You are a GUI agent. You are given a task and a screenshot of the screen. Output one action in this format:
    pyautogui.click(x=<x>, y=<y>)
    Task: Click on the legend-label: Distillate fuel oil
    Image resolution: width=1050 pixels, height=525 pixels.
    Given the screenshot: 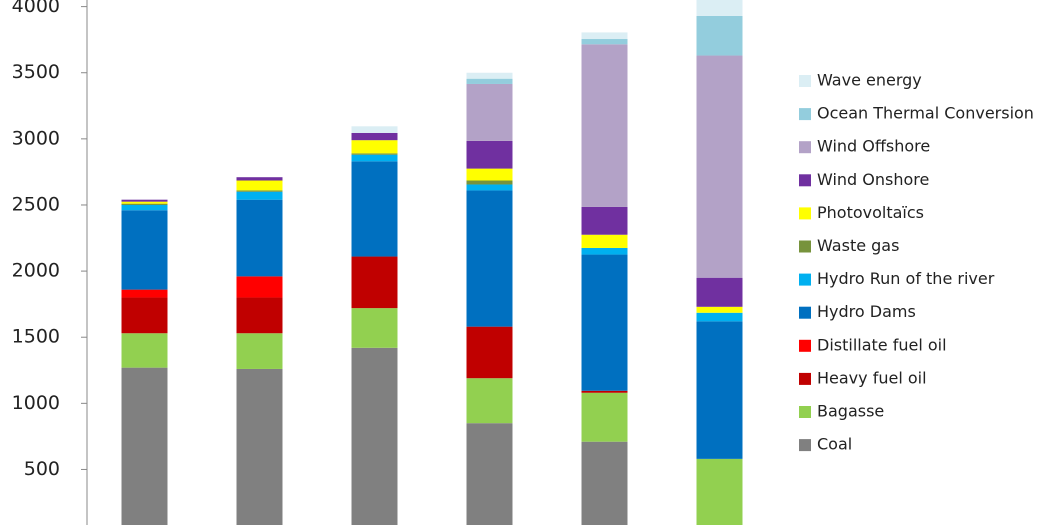 What is the action you would take?
    pyautogui.click(x=882, y=344)
    